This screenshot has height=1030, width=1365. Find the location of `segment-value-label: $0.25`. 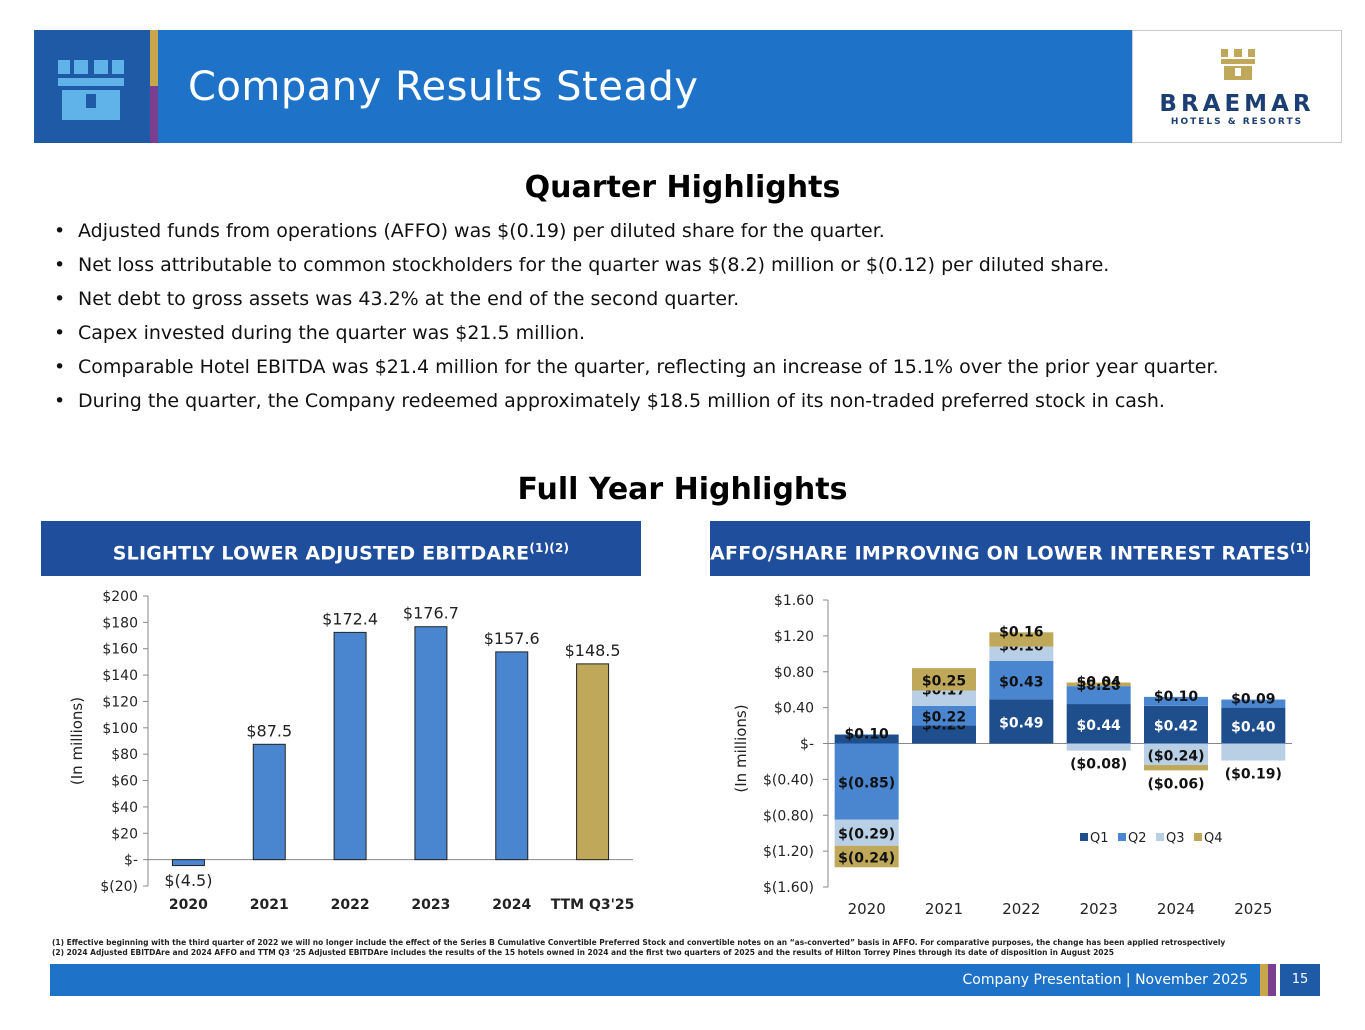

segment-value-label: $0.25 is located at coordinates (944, 681).